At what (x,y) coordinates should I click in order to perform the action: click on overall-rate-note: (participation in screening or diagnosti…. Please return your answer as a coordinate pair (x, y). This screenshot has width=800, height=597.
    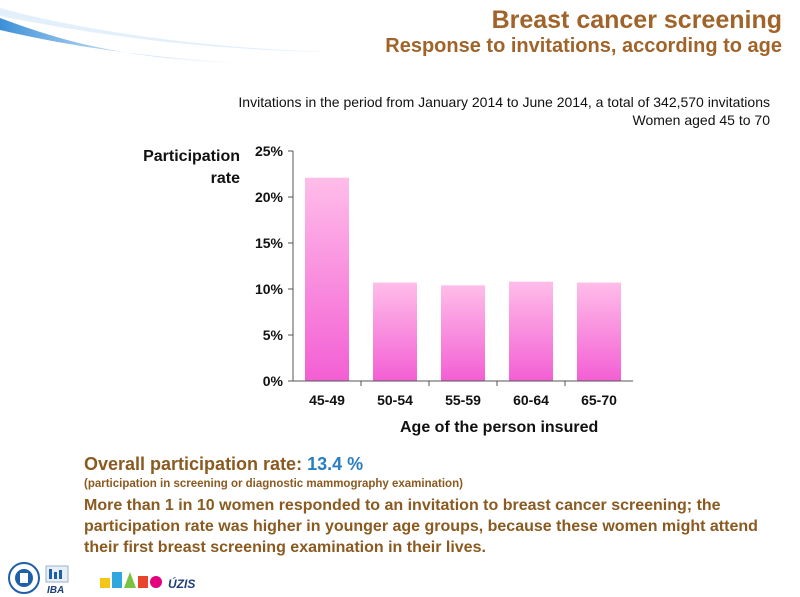
    Looking at the image, I should click on (273, 484).